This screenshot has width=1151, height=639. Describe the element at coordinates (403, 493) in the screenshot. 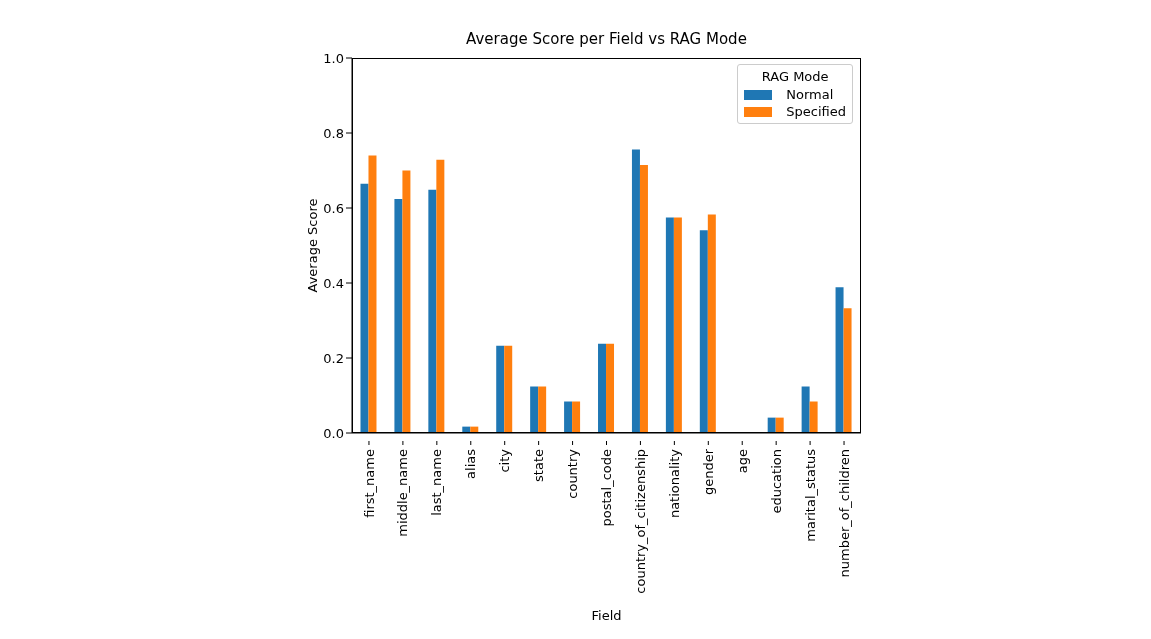

I see `x-tick-label: middle_name` at that location.